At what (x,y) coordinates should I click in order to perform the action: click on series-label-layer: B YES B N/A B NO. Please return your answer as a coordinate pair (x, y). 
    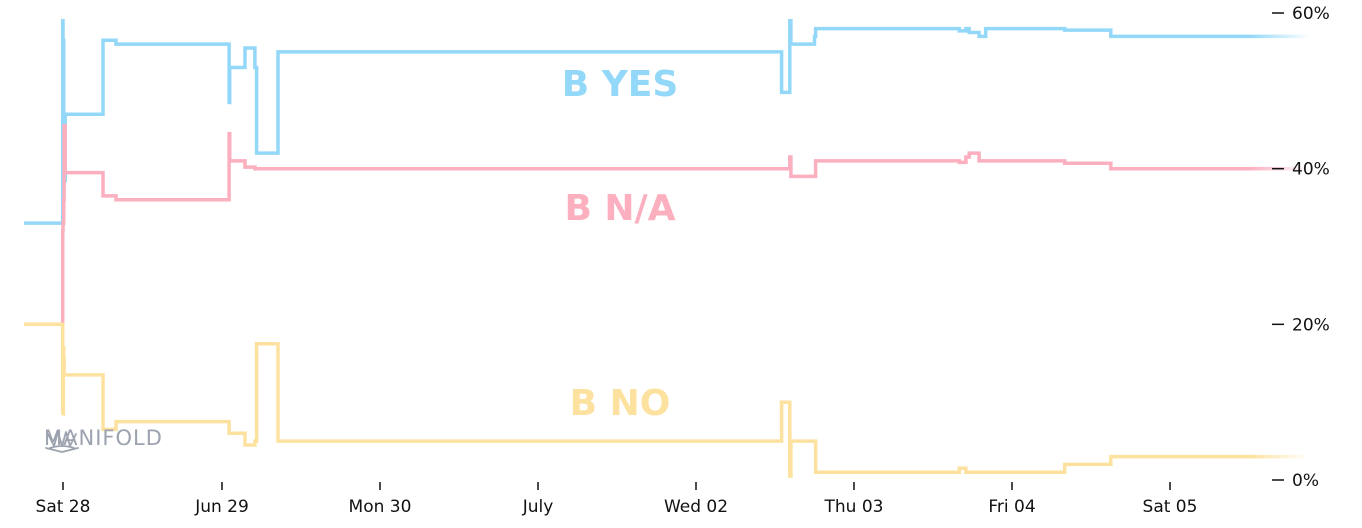
    Looking at the image, I should click on (620, 244).